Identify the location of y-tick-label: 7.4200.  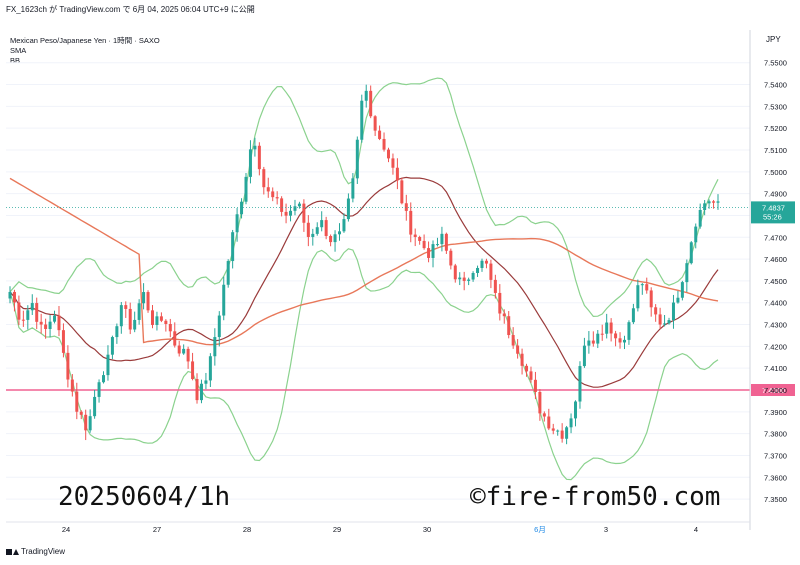
(775, 346).